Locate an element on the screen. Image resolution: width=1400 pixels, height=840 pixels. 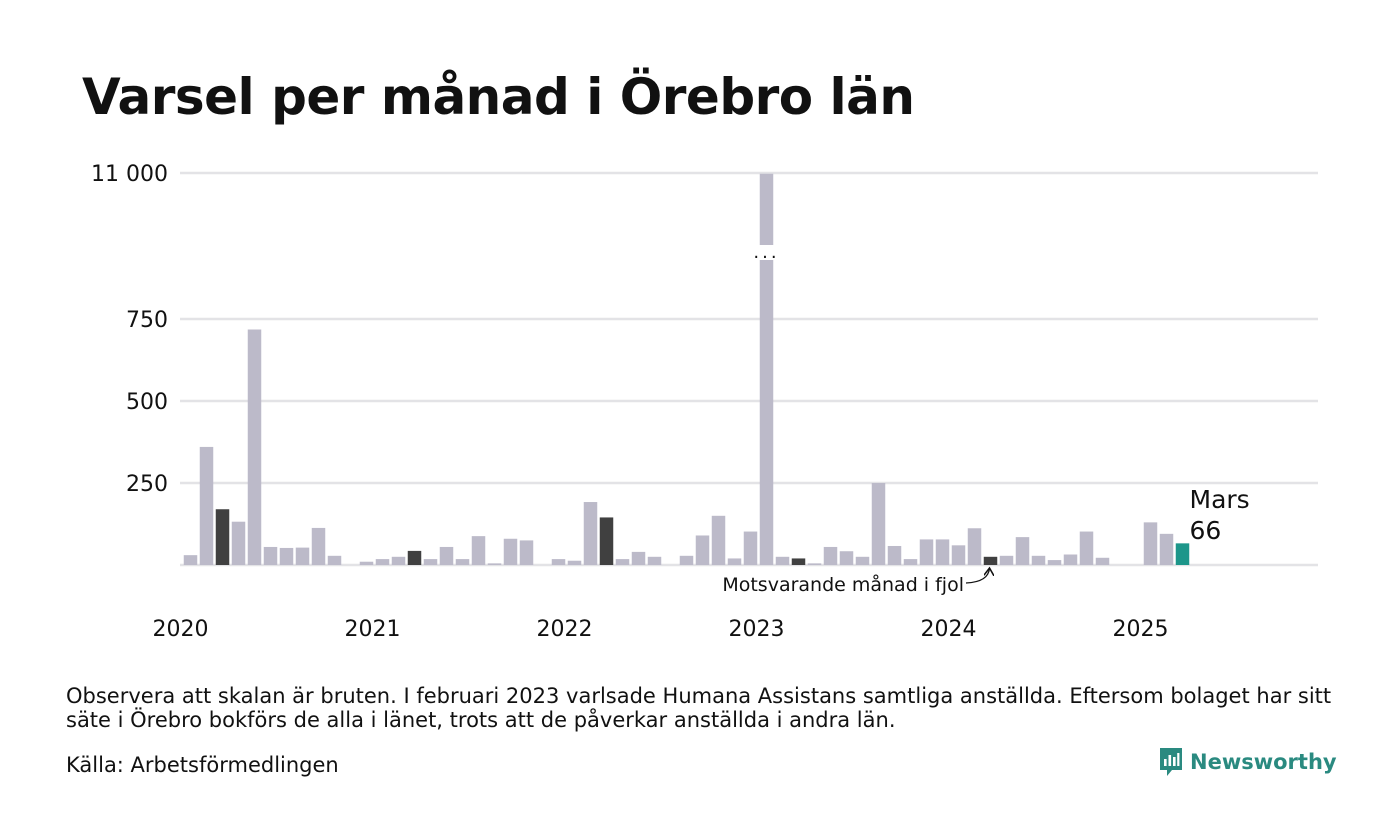
x-axis-labels: 2020 2021 2022 2023 2024 2025 is located at coordinates (661, 629).